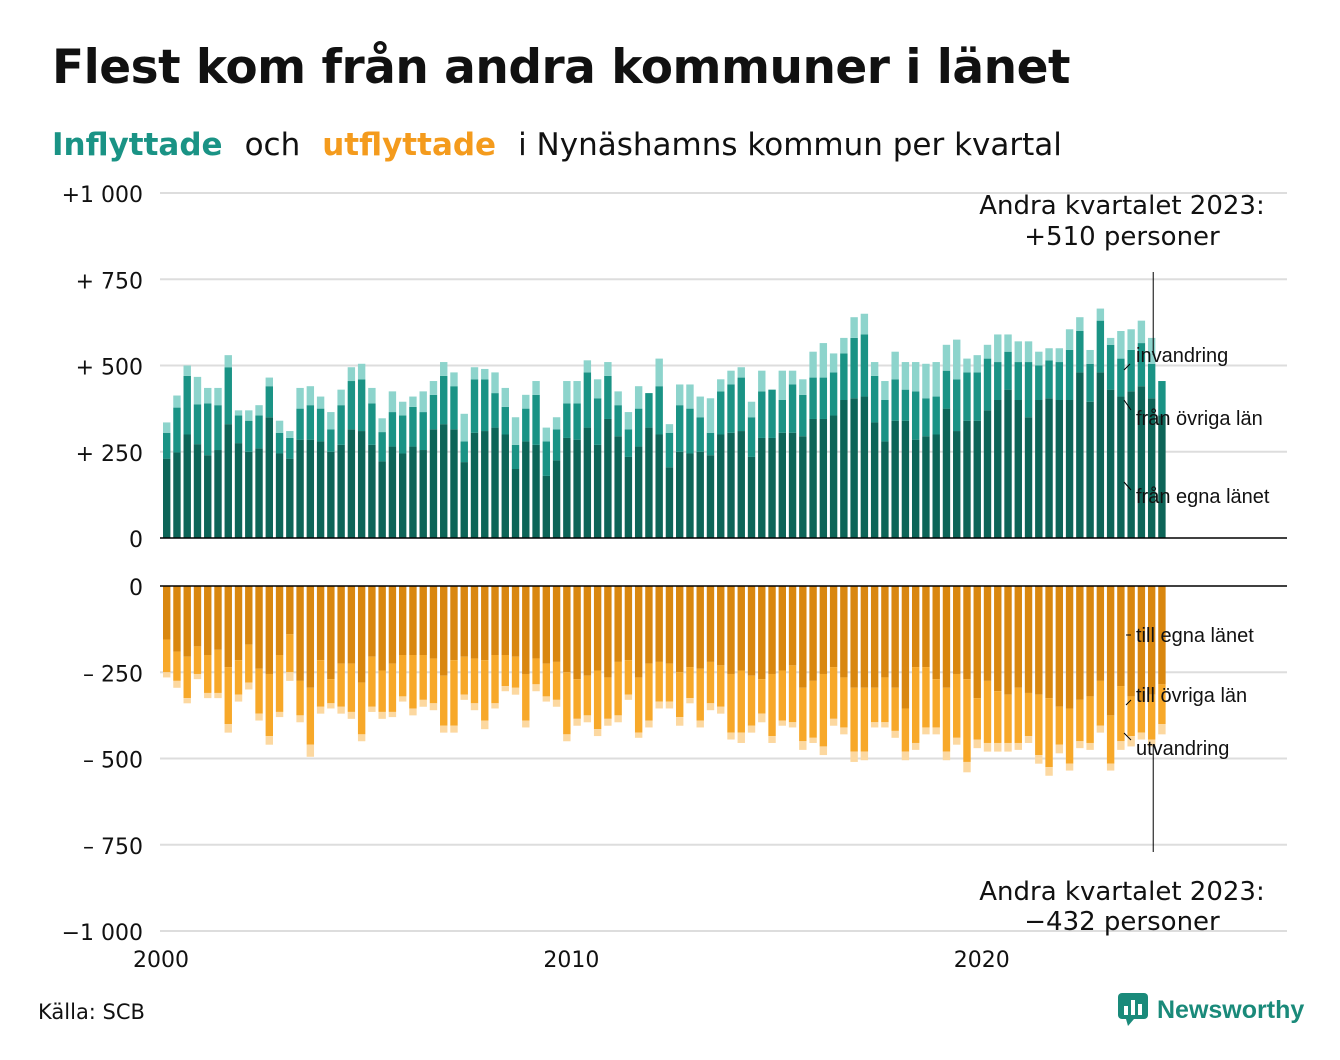 The image size is (1340, 1060). What do you see at coordinates (161, 960) in the screenshot?
I see `x-tick-label: 2000` at bounding box center [161, 960].